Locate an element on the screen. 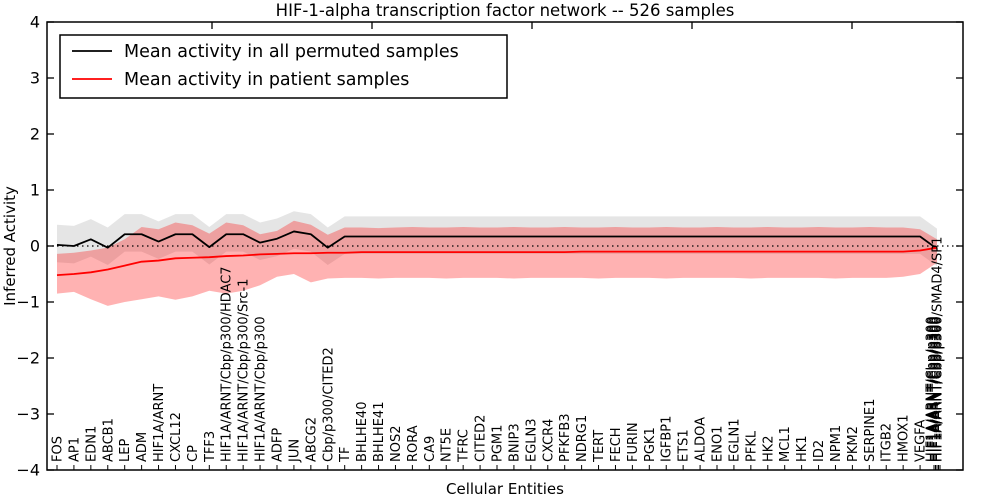  x-tick-label: ABCG2 is located at coordinates (311, 439).